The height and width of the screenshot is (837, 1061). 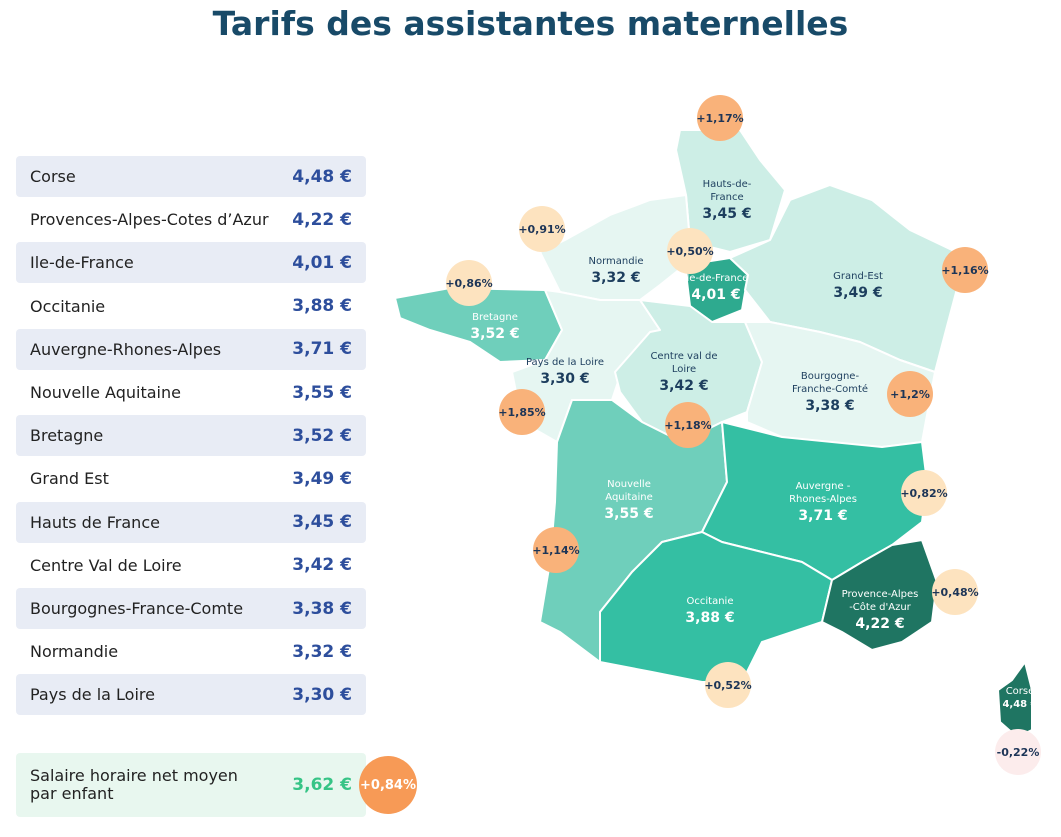 I want to click on region-price: 3,45 €, so click(x=322, y=522).